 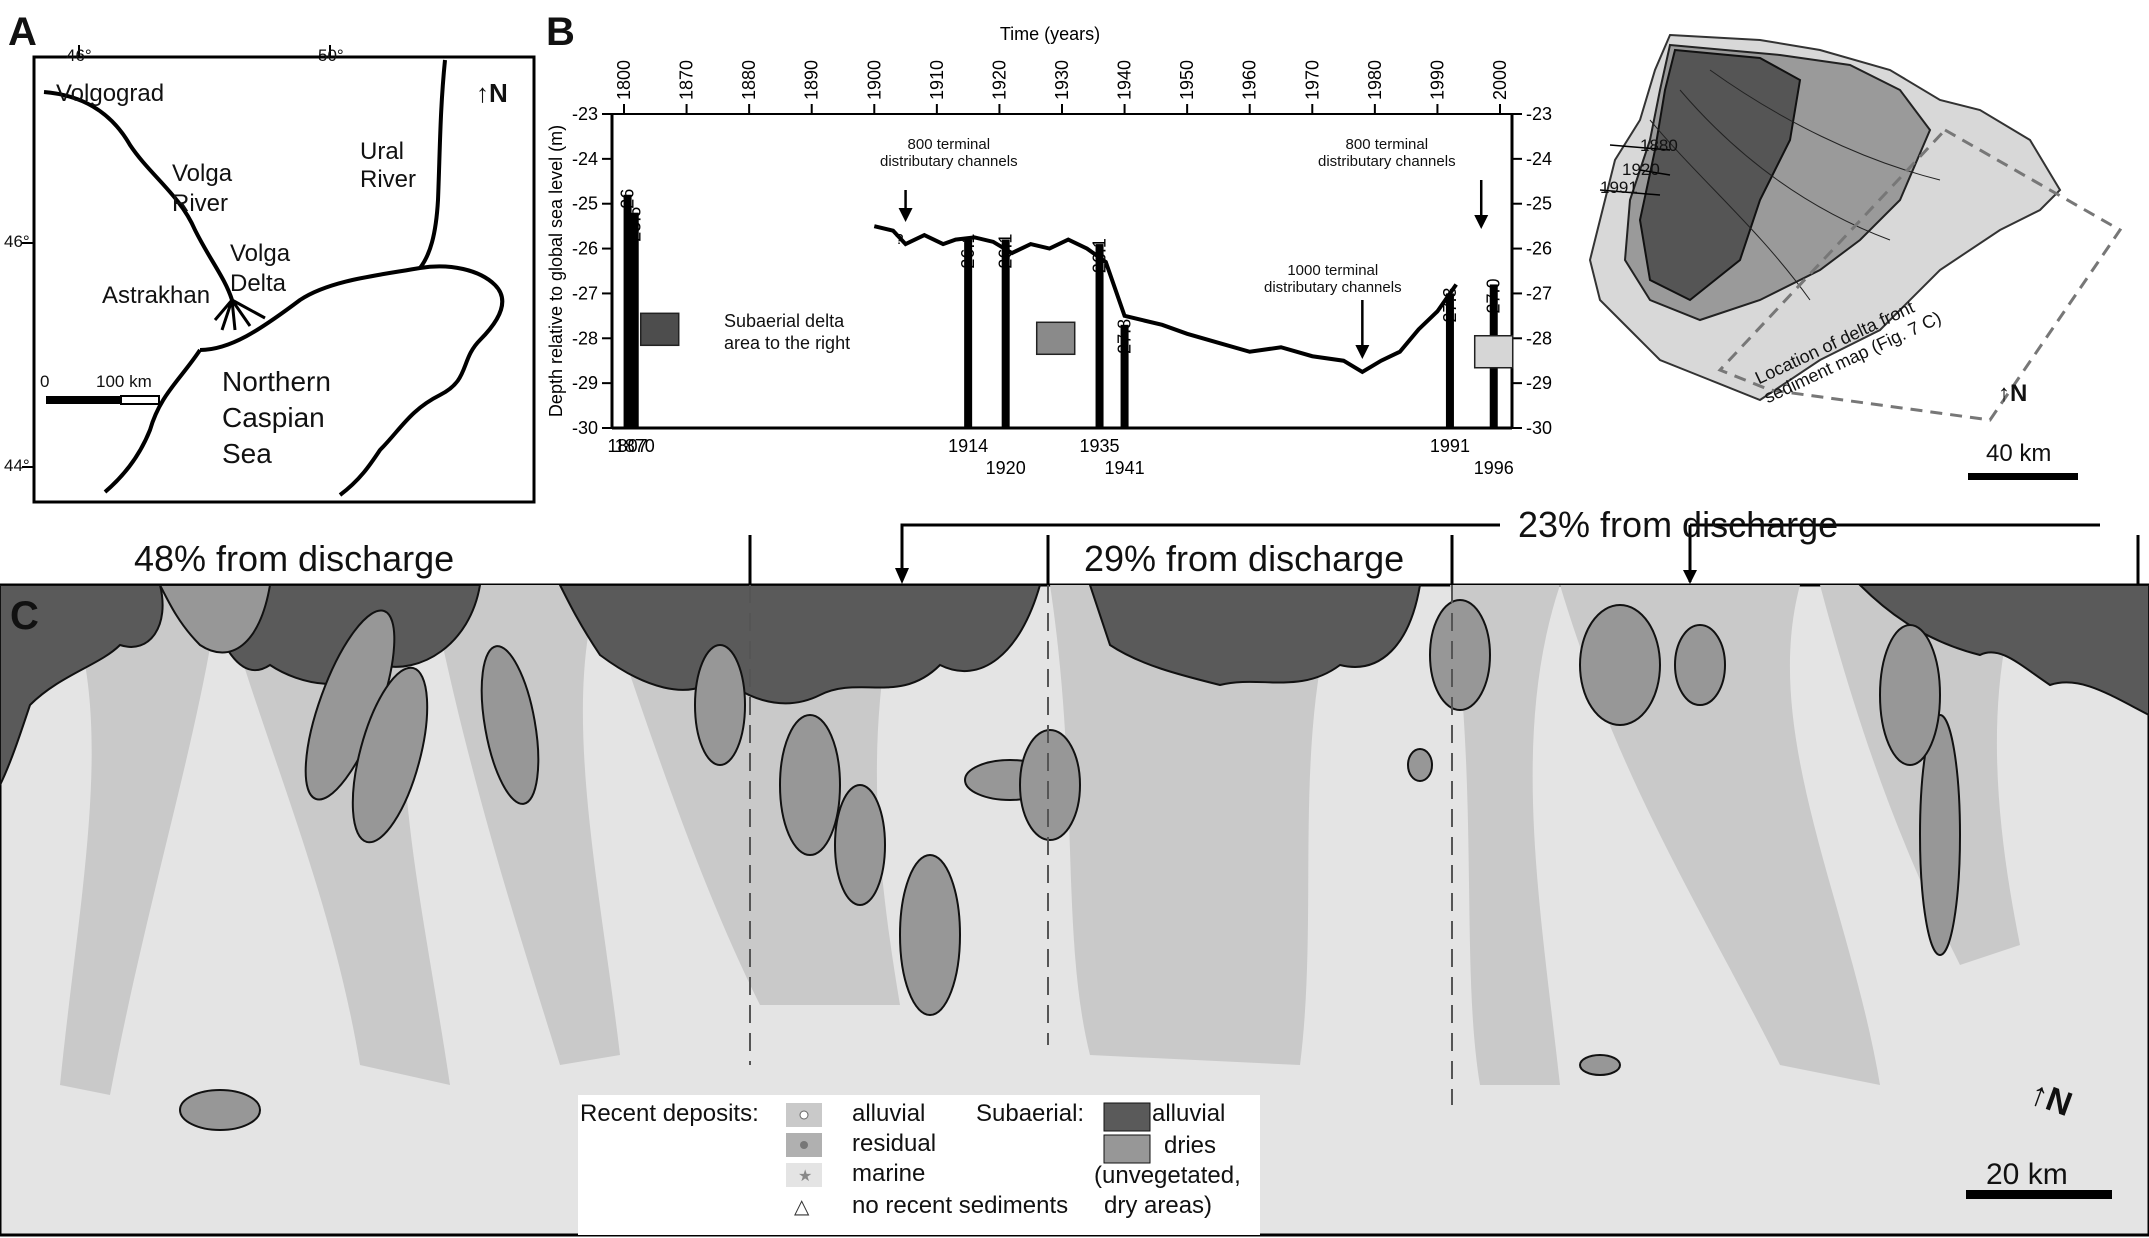 I want to click on annotation-1000-line2: distributary channels, so click(x=1333, y=287).